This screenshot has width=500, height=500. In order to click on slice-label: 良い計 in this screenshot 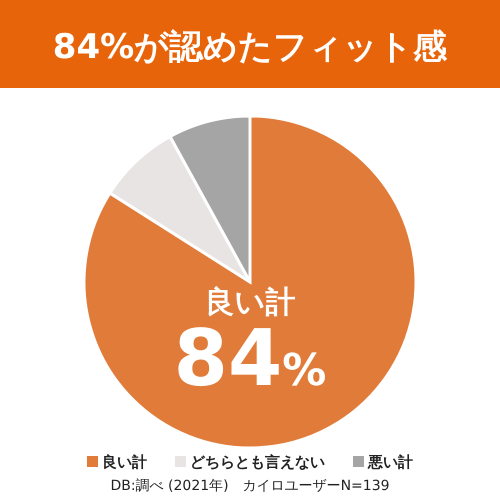, I will do `click(250, 302)`.